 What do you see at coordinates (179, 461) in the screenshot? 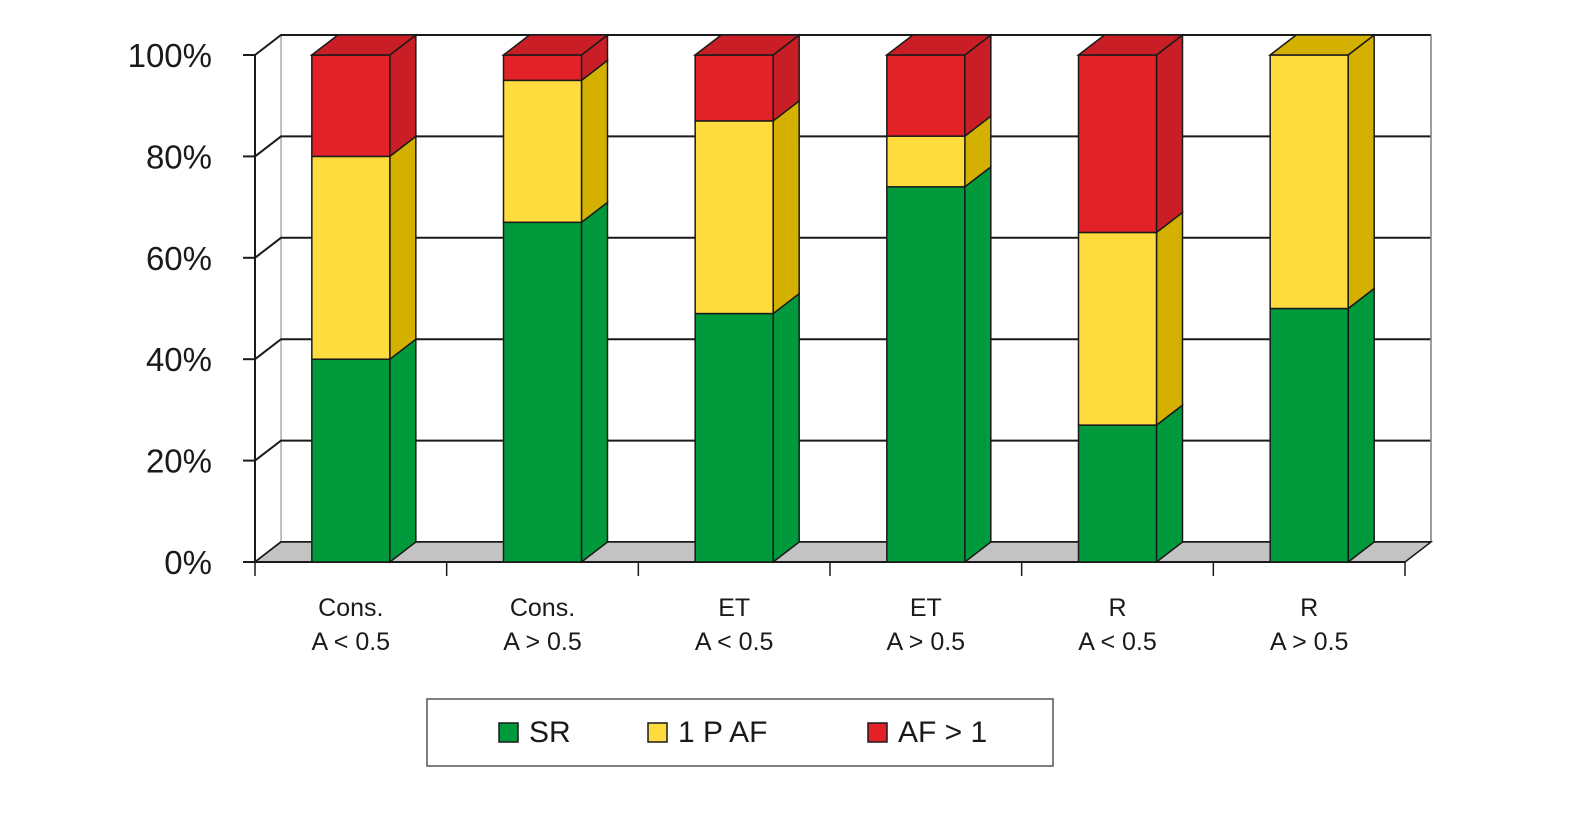
I see `y-tick-label: 20%` at bounding box center [179, 461].